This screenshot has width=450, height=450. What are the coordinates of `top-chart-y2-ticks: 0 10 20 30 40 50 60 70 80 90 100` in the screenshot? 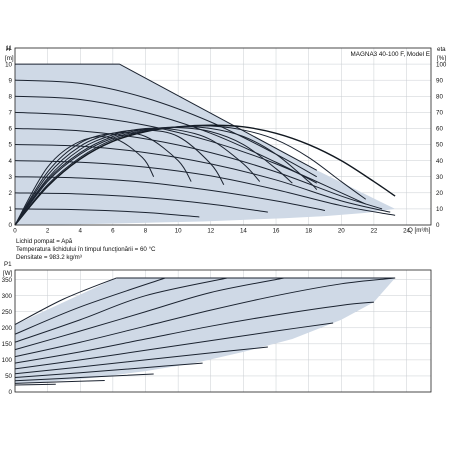 It's located at (441, 145).